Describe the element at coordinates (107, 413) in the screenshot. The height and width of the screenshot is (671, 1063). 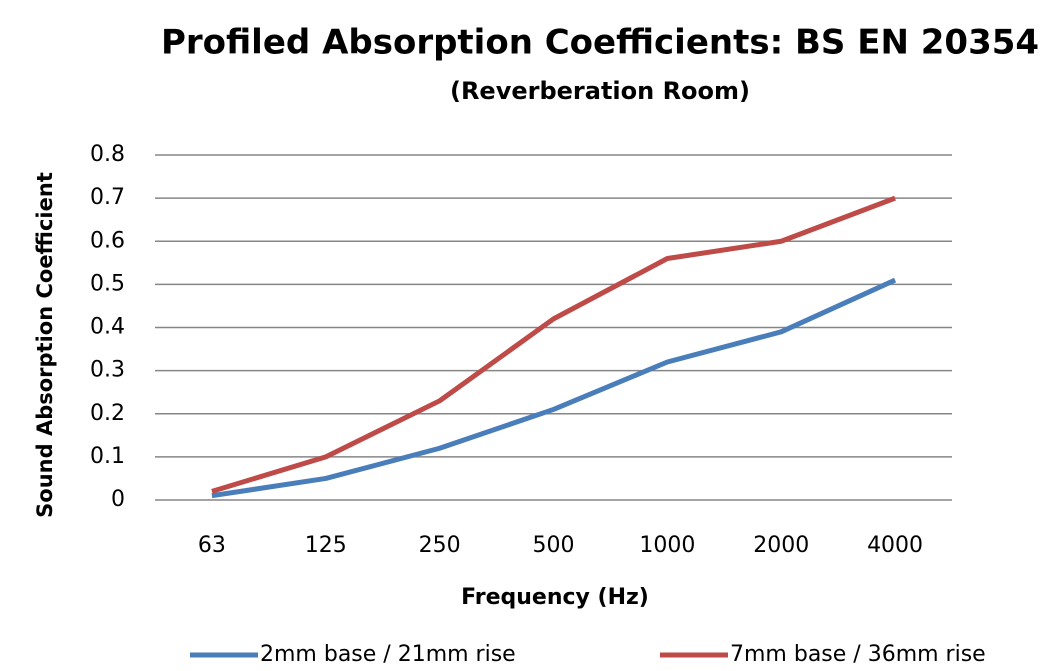
I see `y-tick-label: 0.2` at that location.